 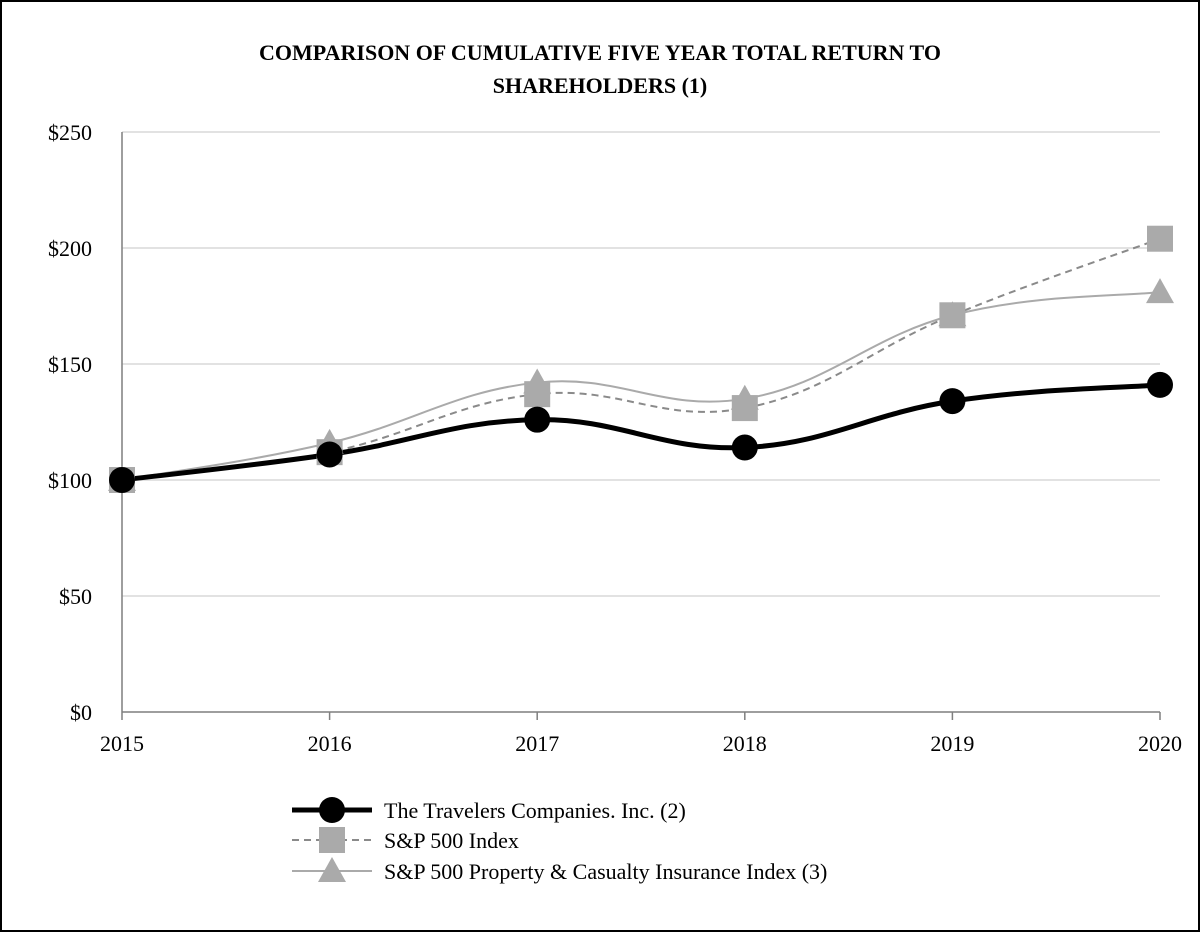 I want to click on data-point-square-2018, so click(x=744, y=408).